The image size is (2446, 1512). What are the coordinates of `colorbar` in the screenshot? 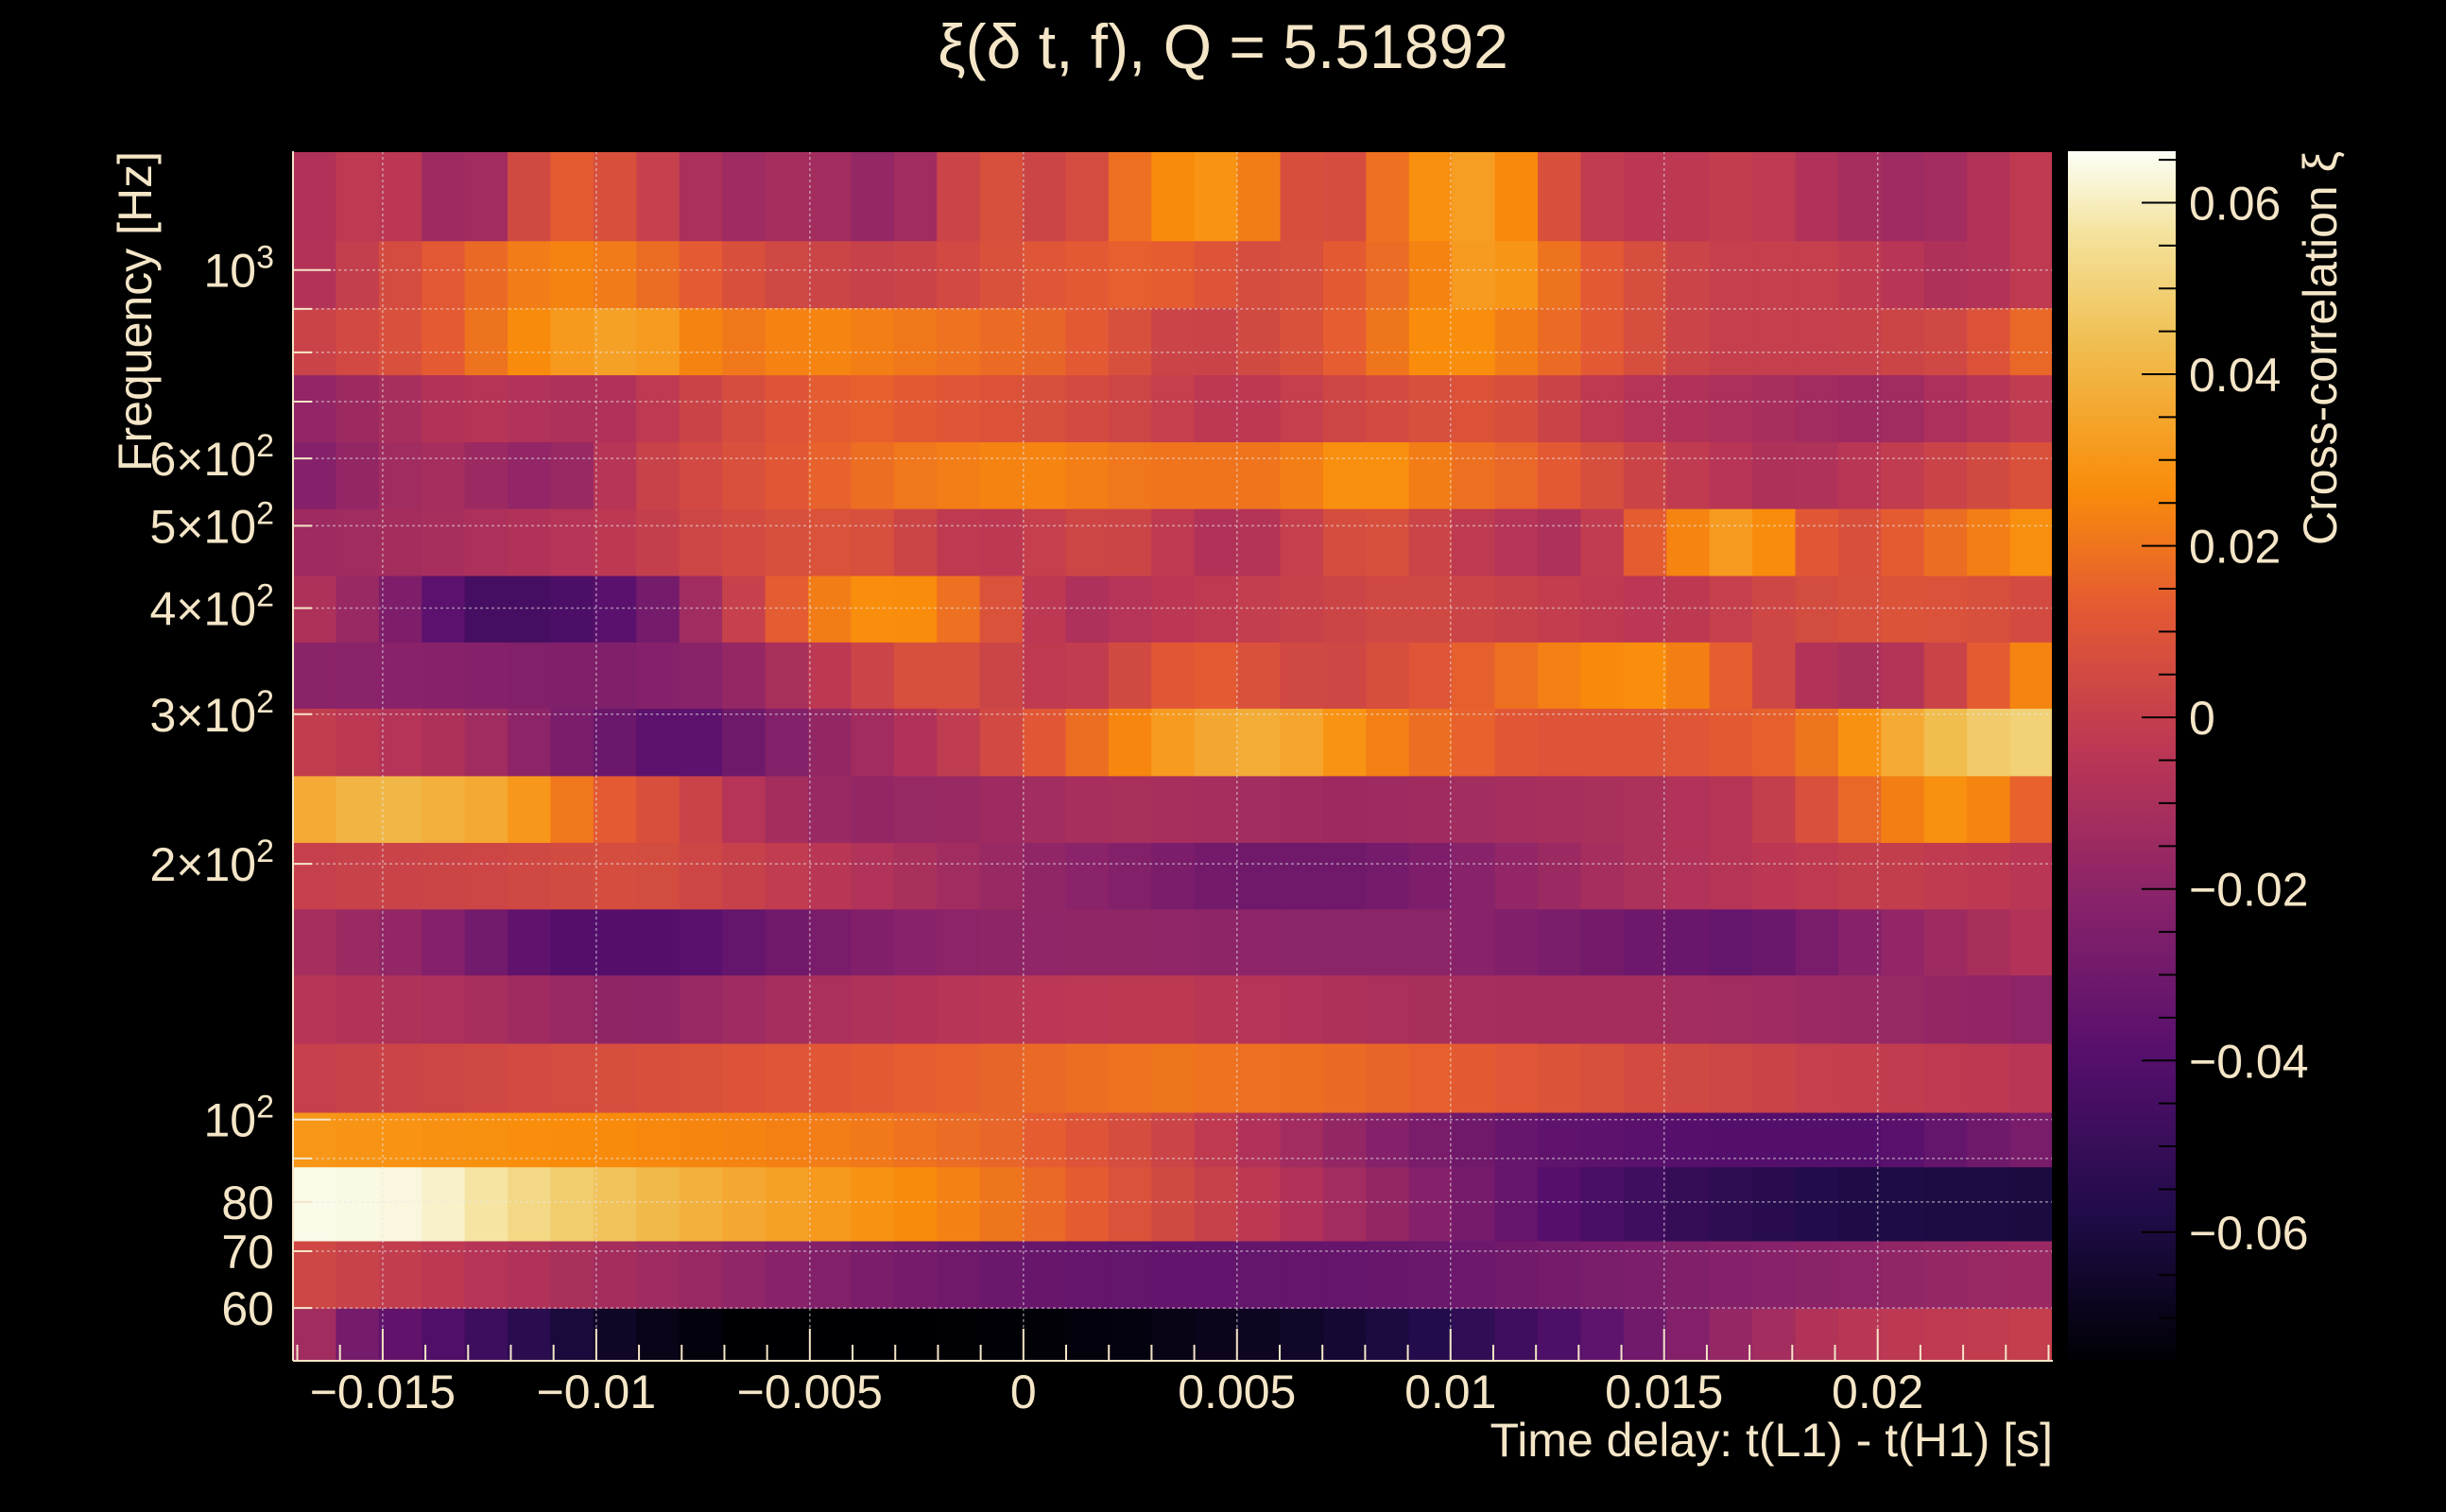 It's located at (2122, 756).